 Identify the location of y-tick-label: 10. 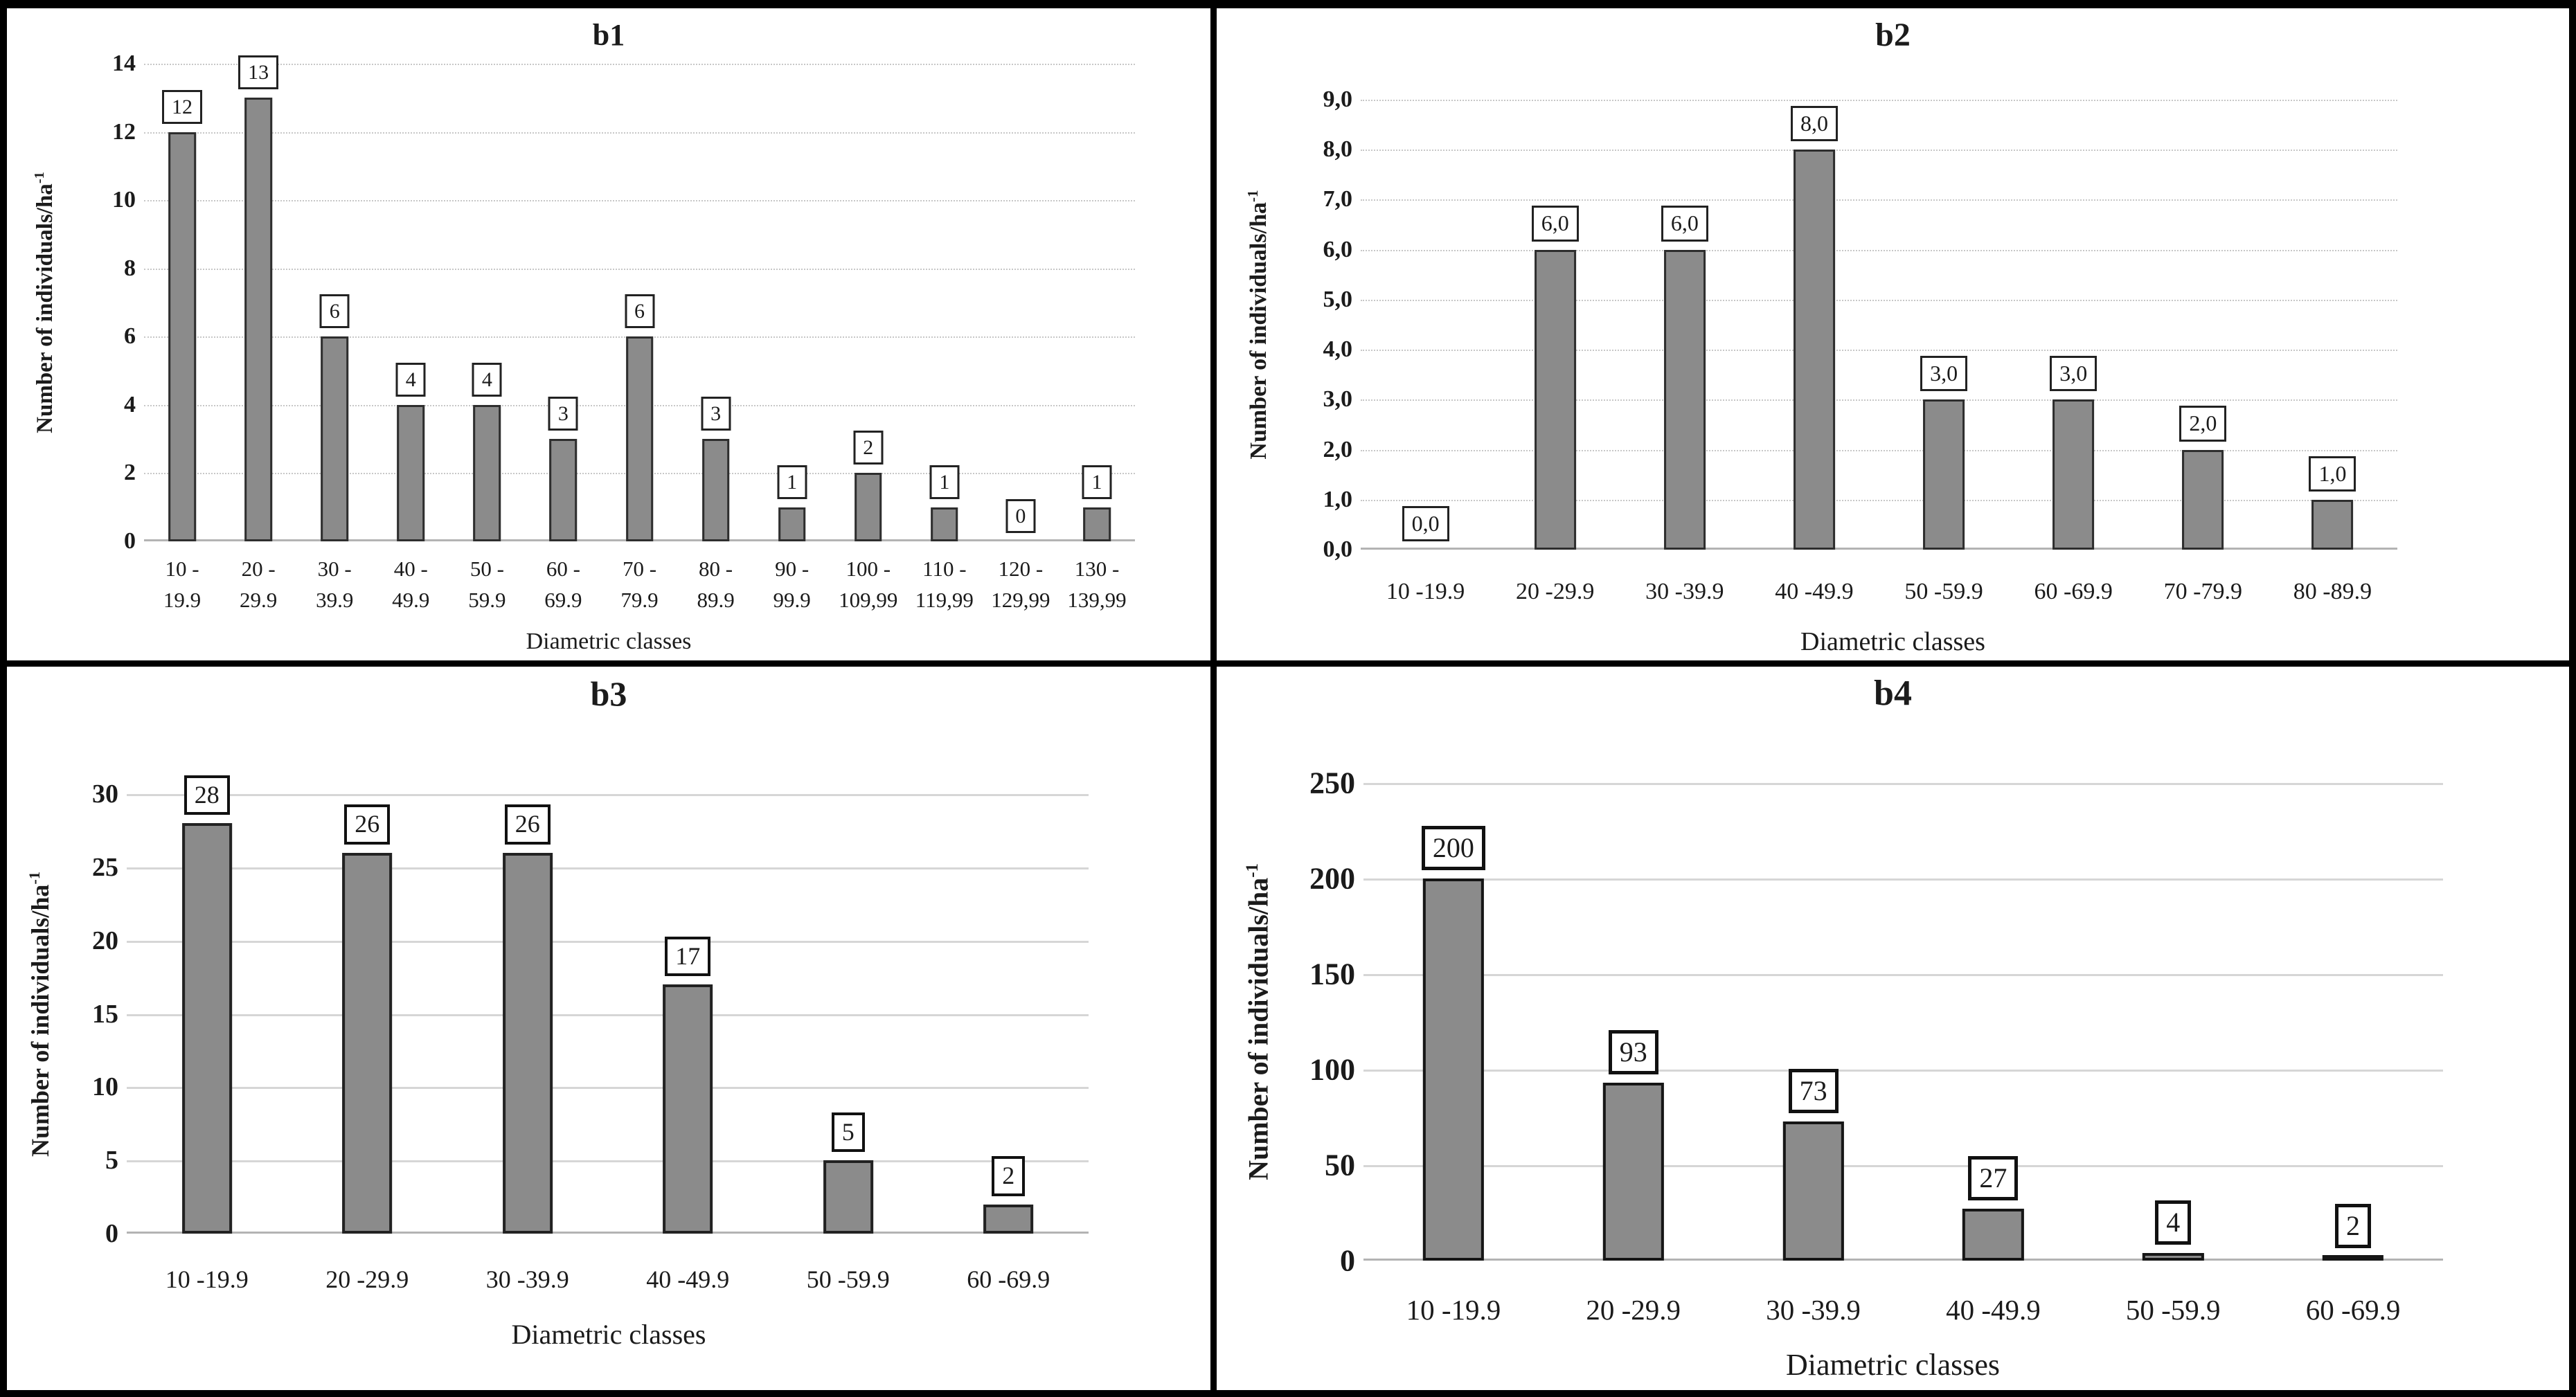
(105, 1087).